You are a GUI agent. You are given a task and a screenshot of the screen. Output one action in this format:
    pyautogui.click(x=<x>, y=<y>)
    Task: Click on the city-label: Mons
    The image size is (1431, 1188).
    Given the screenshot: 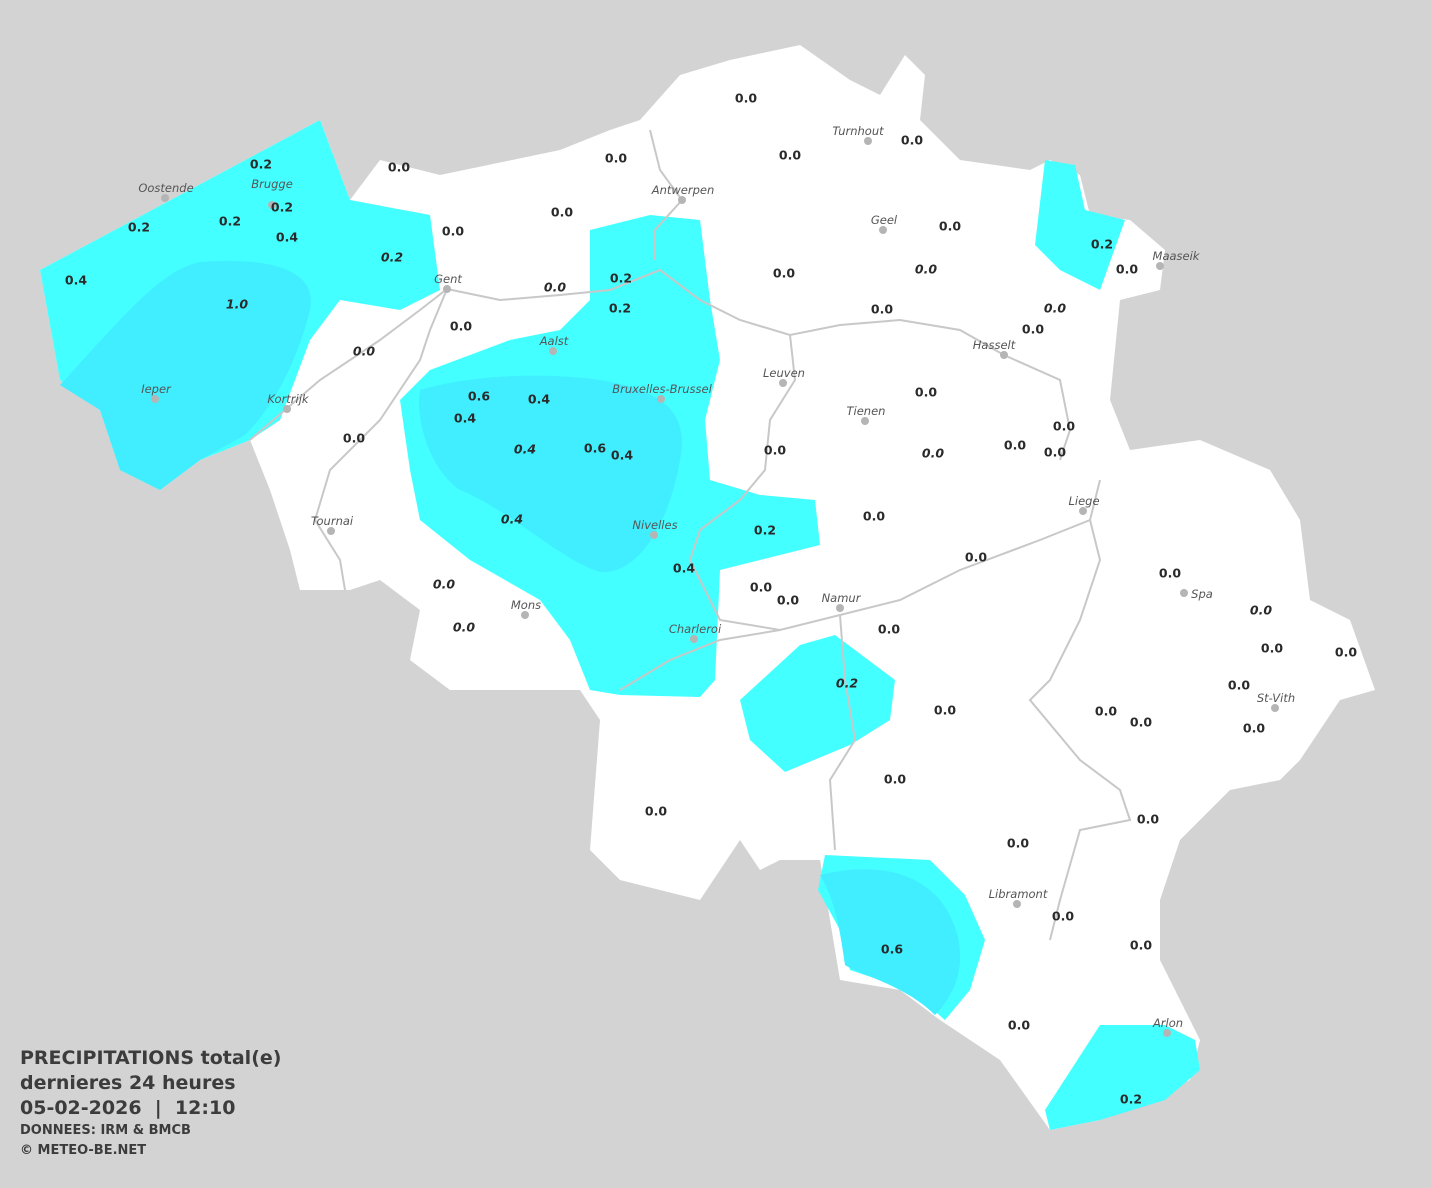 What is the action you would take?
    pyautogui.click(x=526, y=605)
    